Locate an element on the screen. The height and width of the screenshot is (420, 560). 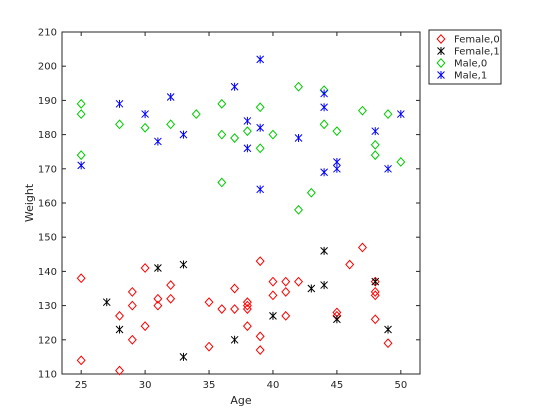
x-tick-label: 35 is located at coordinates (209, 385).